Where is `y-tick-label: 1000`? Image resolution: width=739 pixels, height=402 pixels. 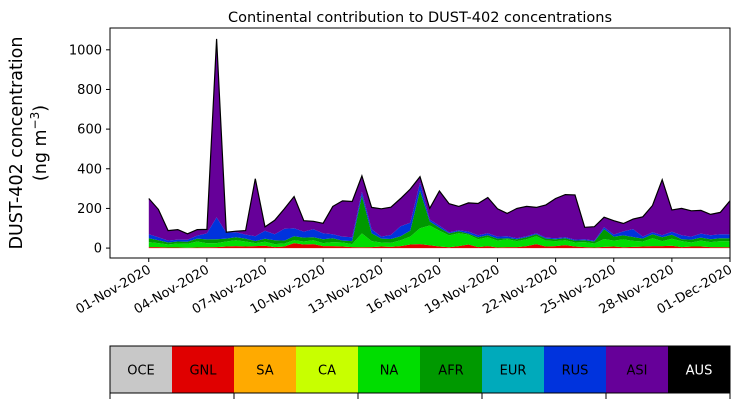 y-tick-label: 1000 is located at coordinates (85, 50).